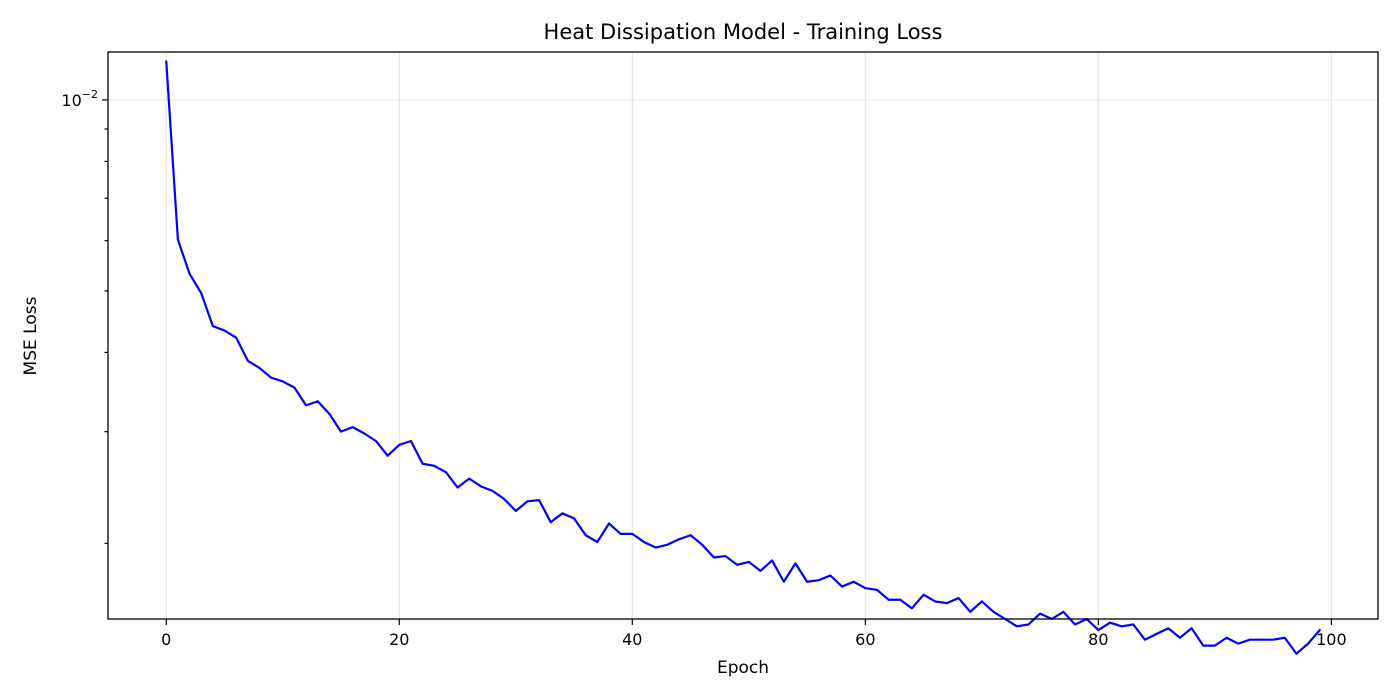  Describe the element at coordinates (399, 639) in the screenshot. I see `x-tick-label: 20` at that location.